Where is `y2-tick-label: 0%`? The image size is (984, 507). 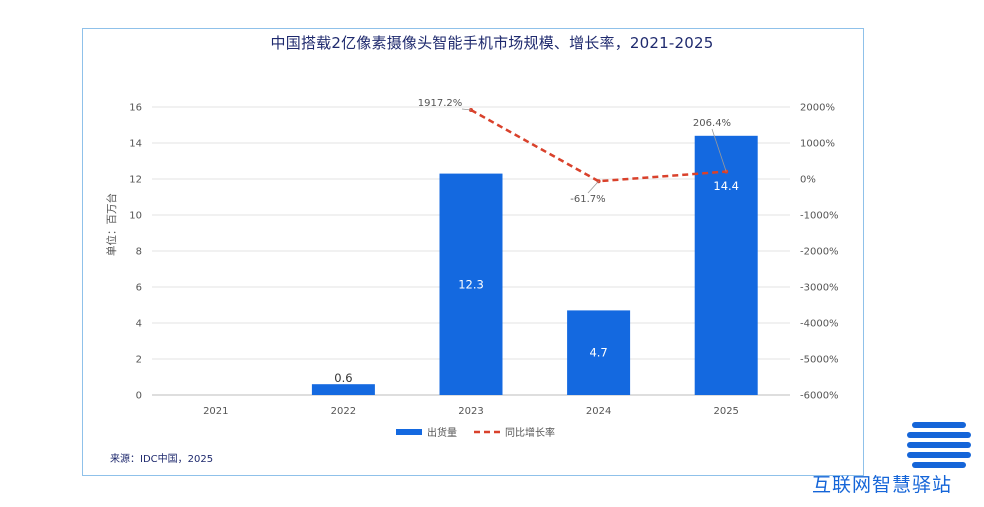
y2-tick-label: 0% is located at coordinates (808, 180).